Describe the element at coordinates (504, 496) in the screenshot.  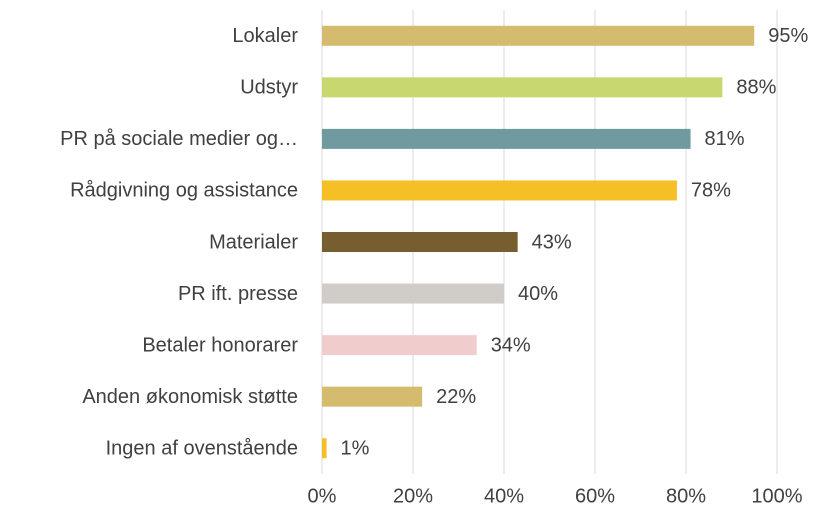
I see `x-tick-label: 40%` at that location.